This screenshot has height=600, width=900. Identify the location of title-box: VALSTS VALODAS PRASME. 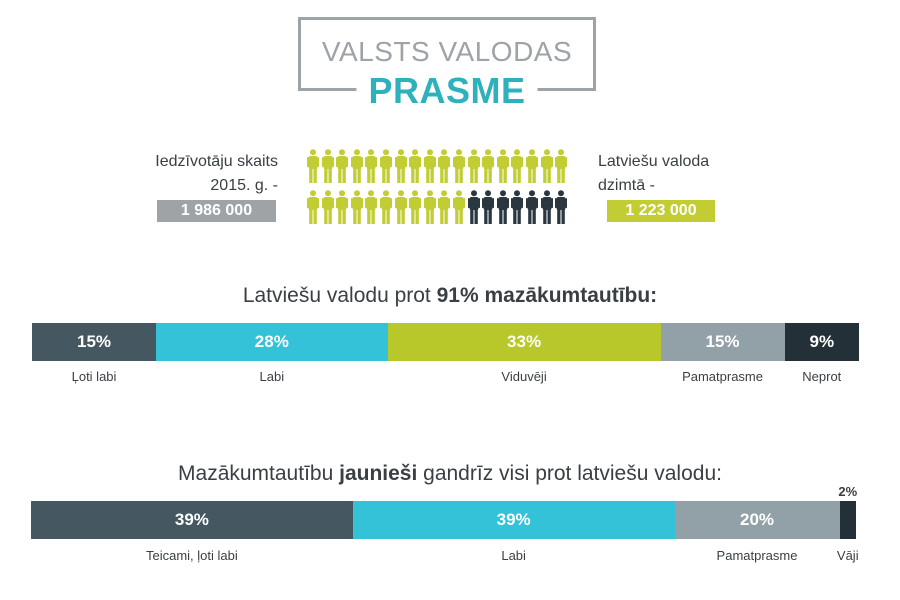
(447, 64).